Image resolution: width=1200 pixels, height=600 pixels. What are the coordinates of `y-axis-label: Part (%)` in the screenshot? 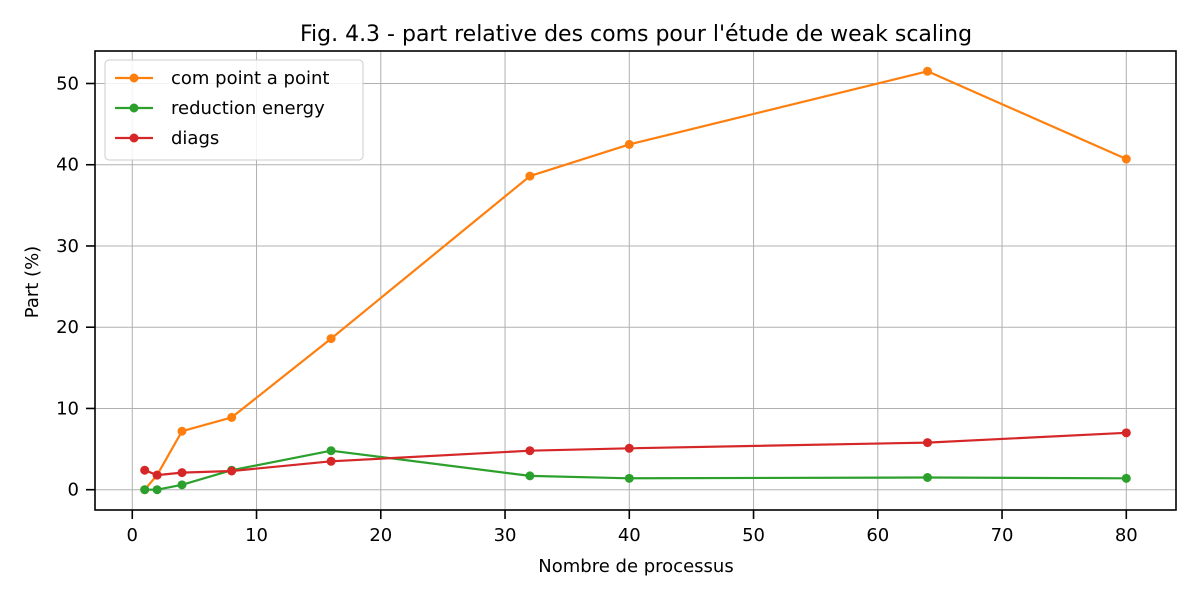 It's located at (32, 282).